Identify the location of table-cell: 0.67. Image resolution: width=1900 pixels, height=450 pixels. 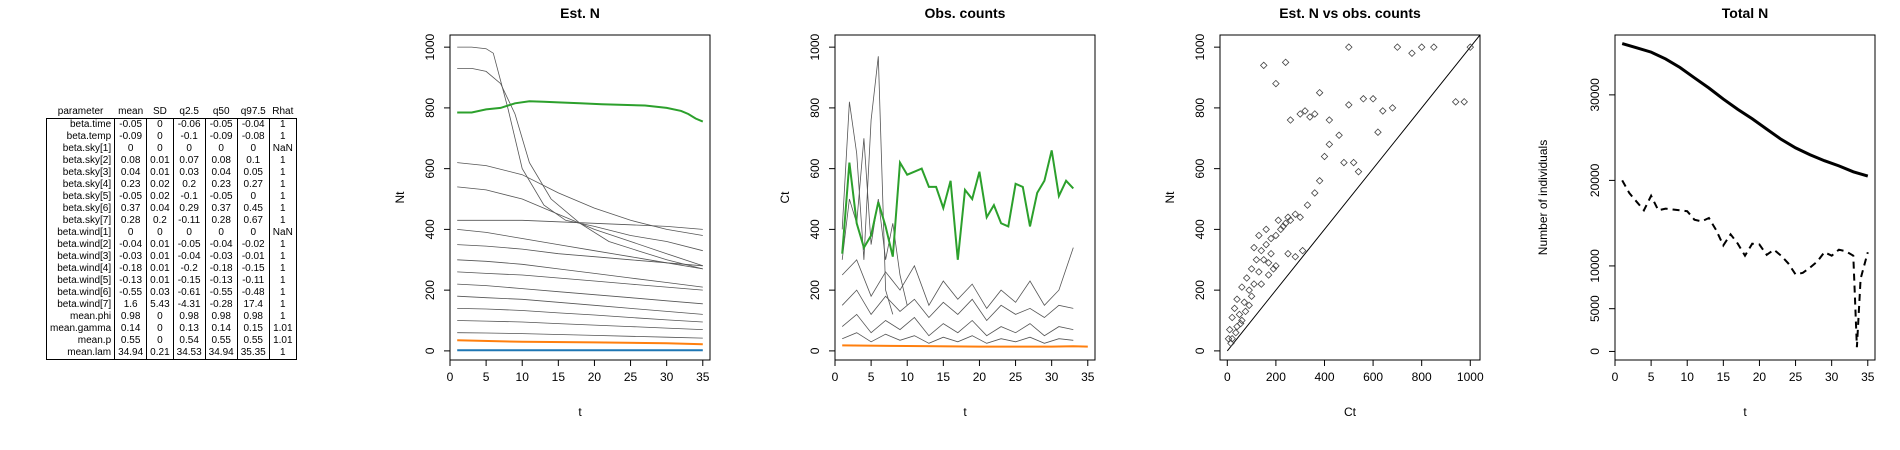
(253, 221).